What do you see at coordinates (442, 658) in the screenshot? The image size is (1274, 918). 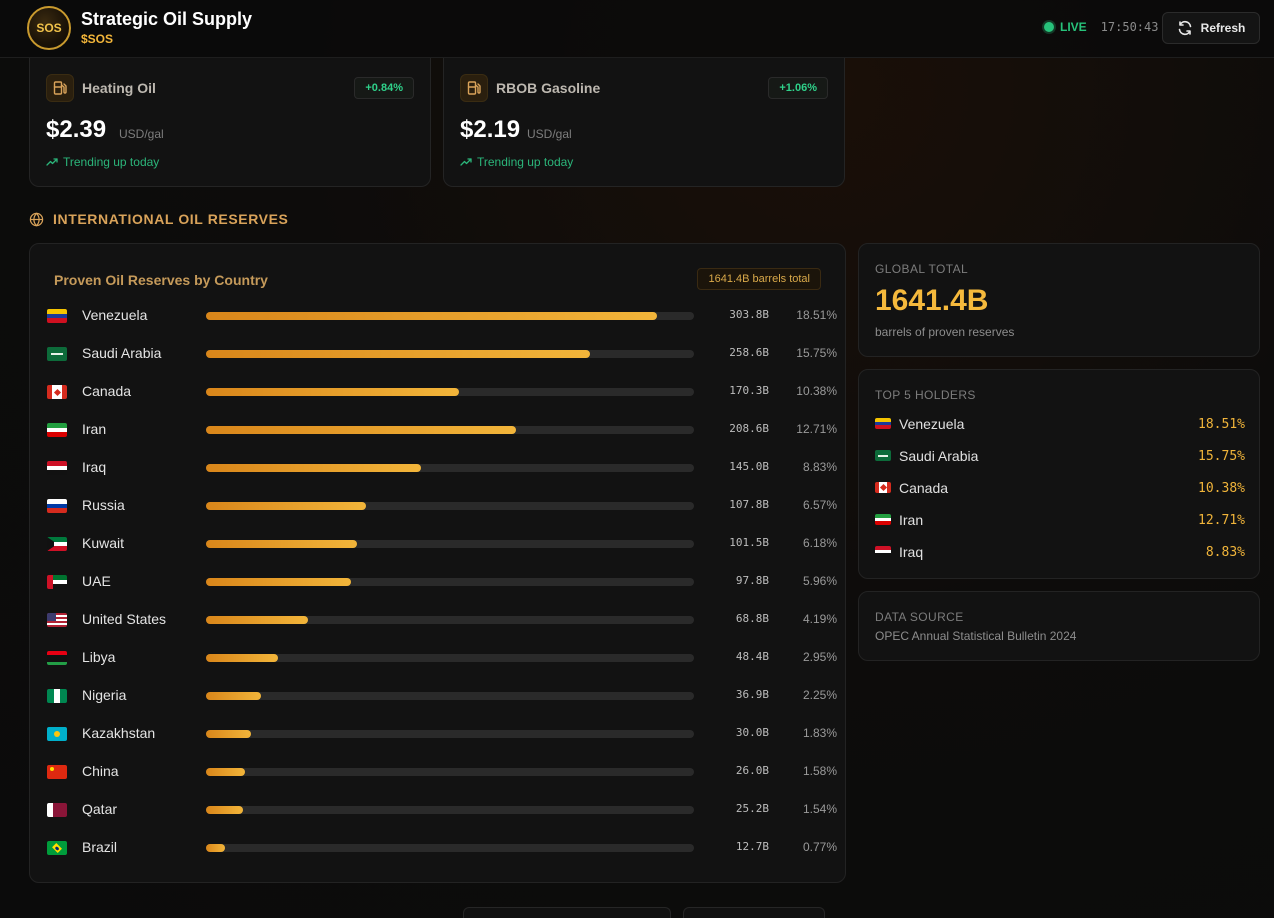 I see `country-row: Libya 48.4B 2.95%` at bounding box center [442, 658].